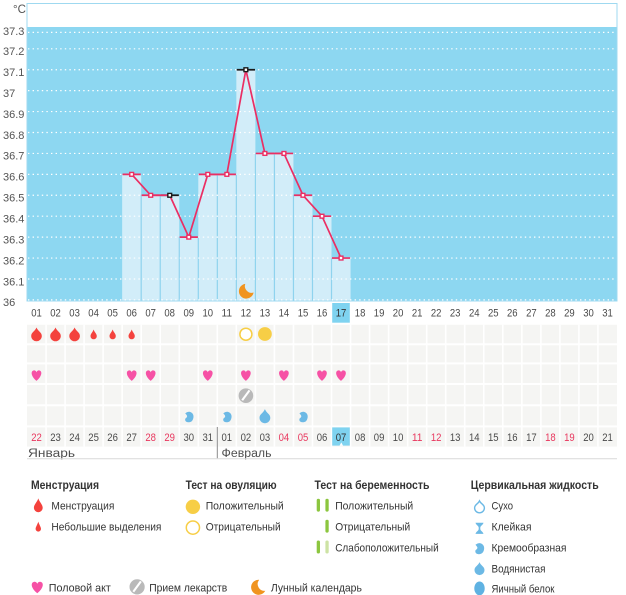  Describe the element at coordinates (13, 73) in the screenshot. I see `svg-text: 37.1` at that location.